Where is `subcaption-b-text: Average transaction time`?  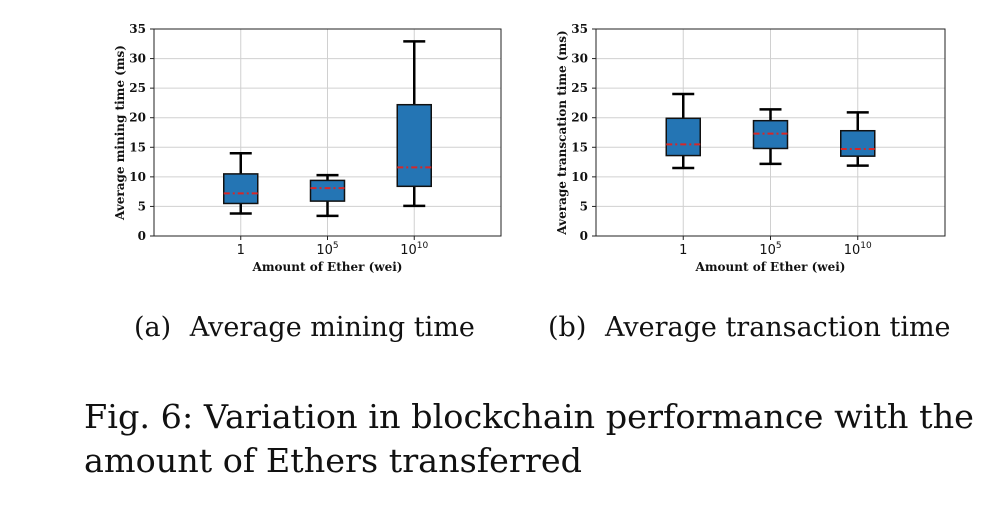 subcaption-b-text: Average transaction time is located at coordinates (777, 327).